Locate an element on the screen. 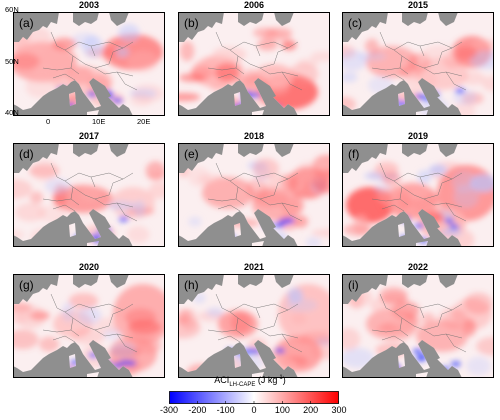 Image resolution: width=500 pixels, height=420 pixels. map-panel-2019: 2019 (f) is located at coordinates (418, 189).